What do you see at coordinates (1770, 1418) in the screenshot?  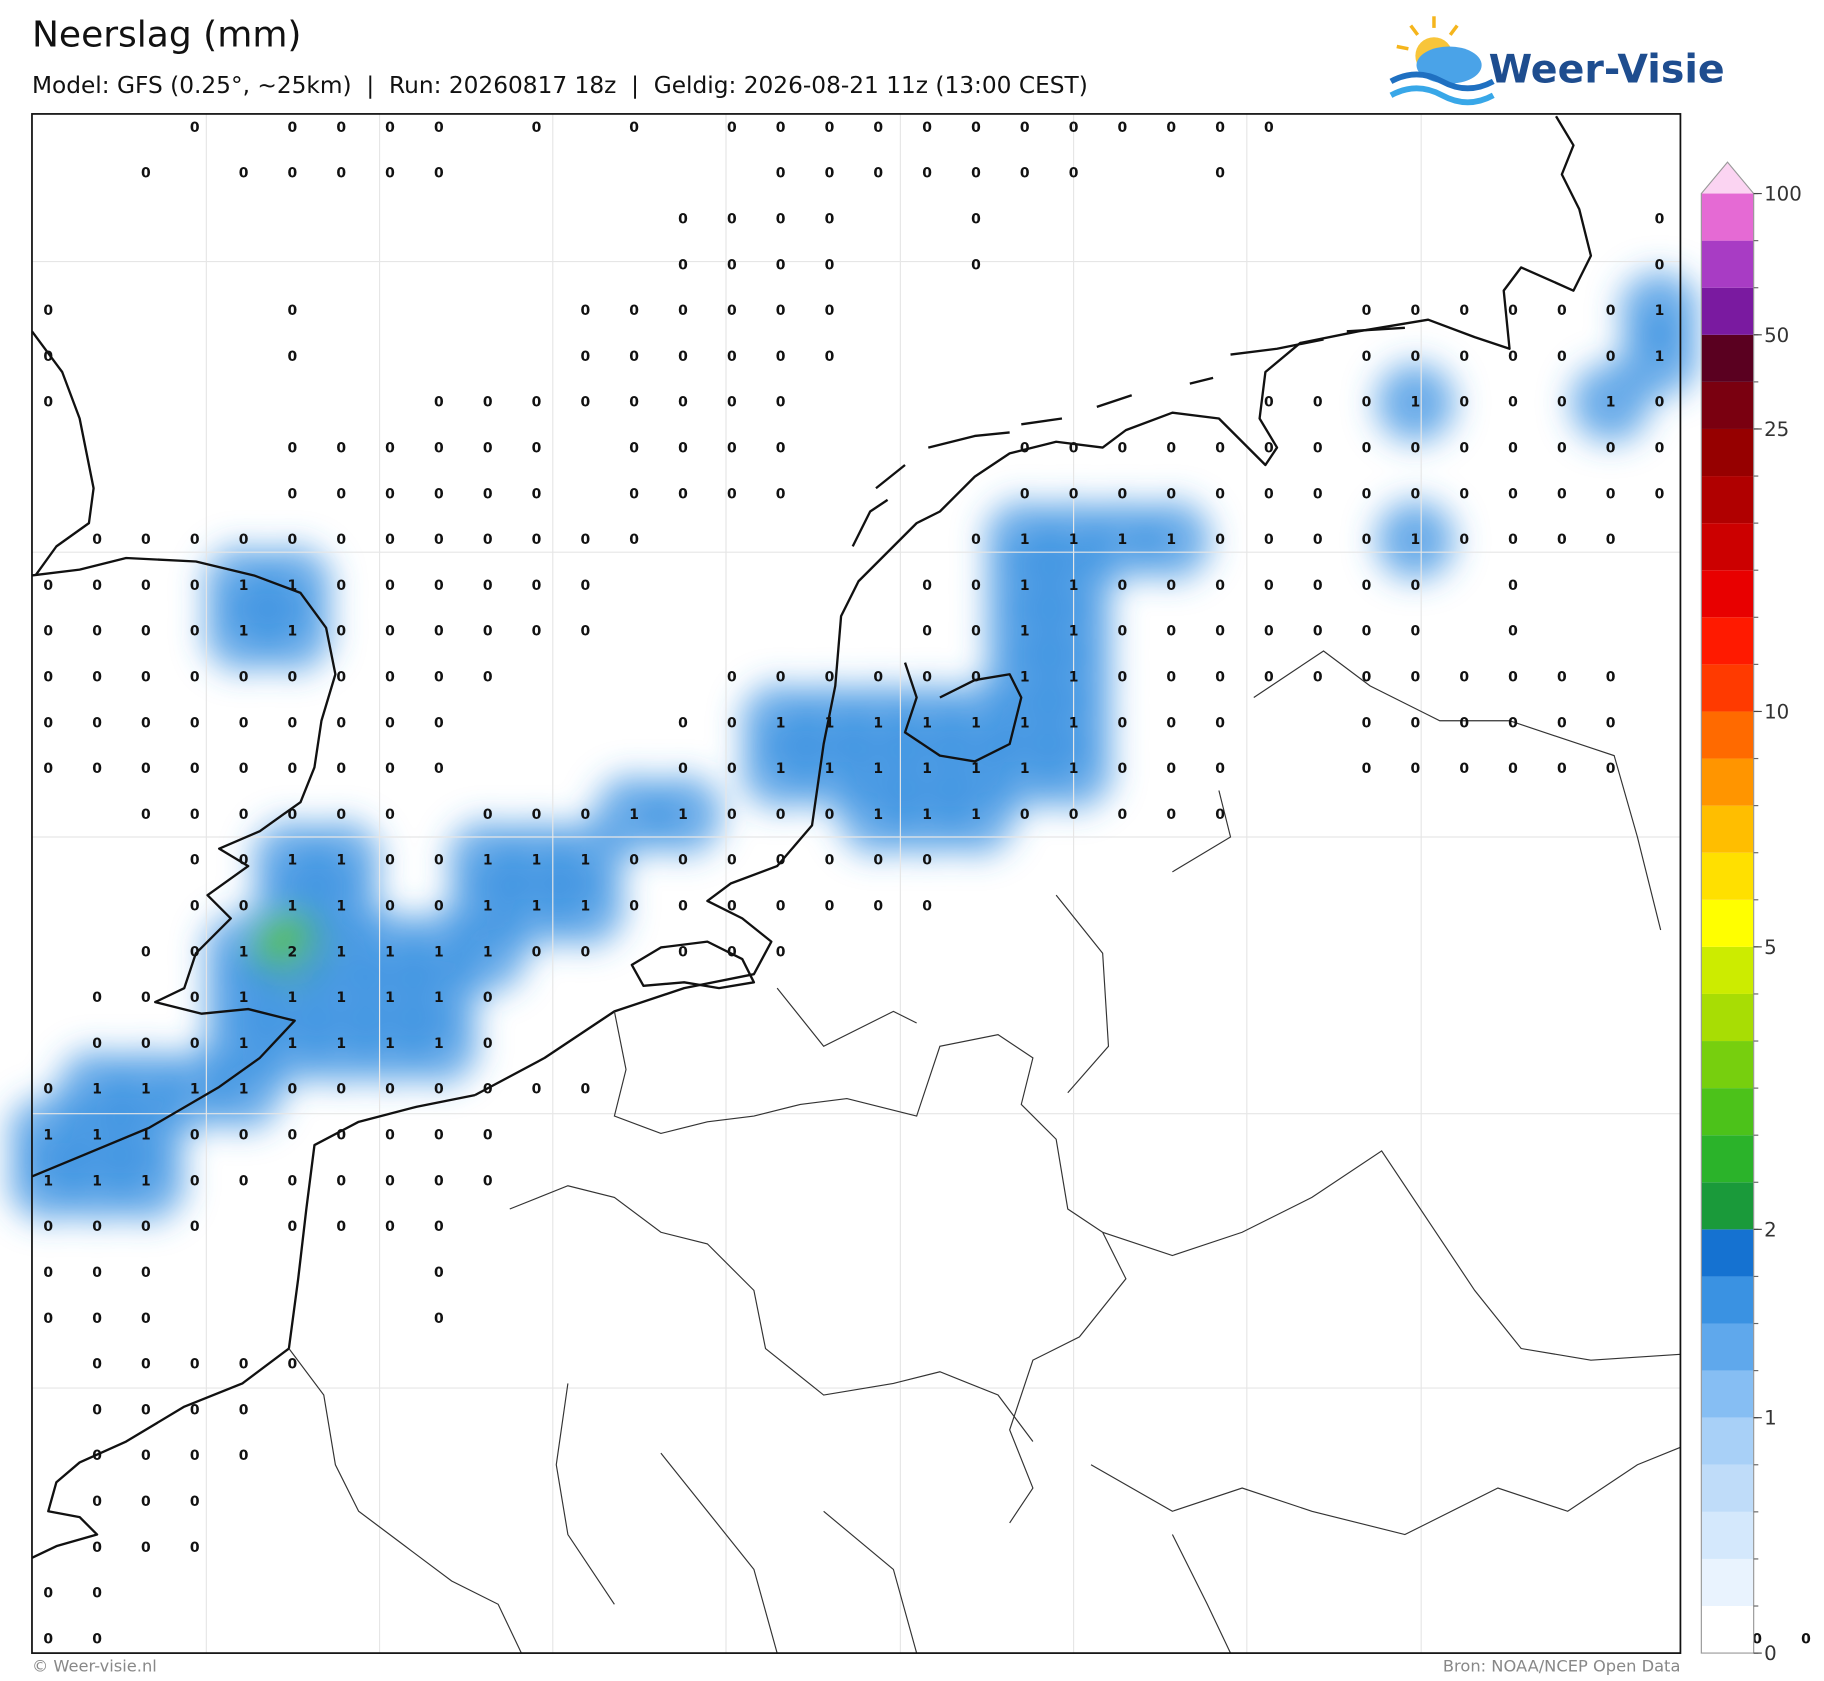 I see `colorbar-tick-label: 1` at bounding box center [1770, 1418].